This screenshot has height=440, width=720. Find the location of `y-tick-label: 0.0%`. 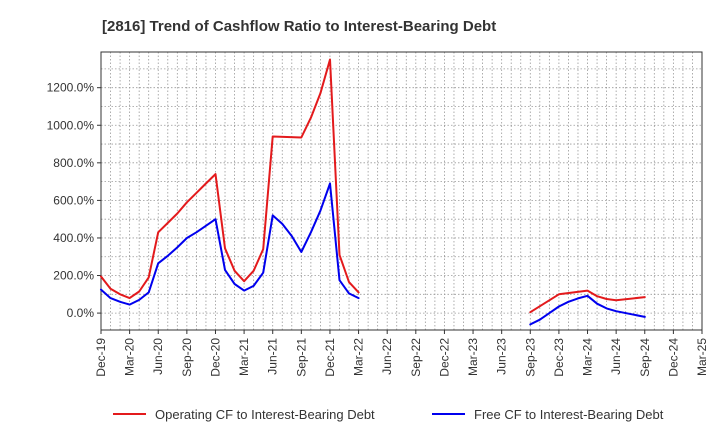

y-tick-label: 0.0% is located at coordinates (81, 313).